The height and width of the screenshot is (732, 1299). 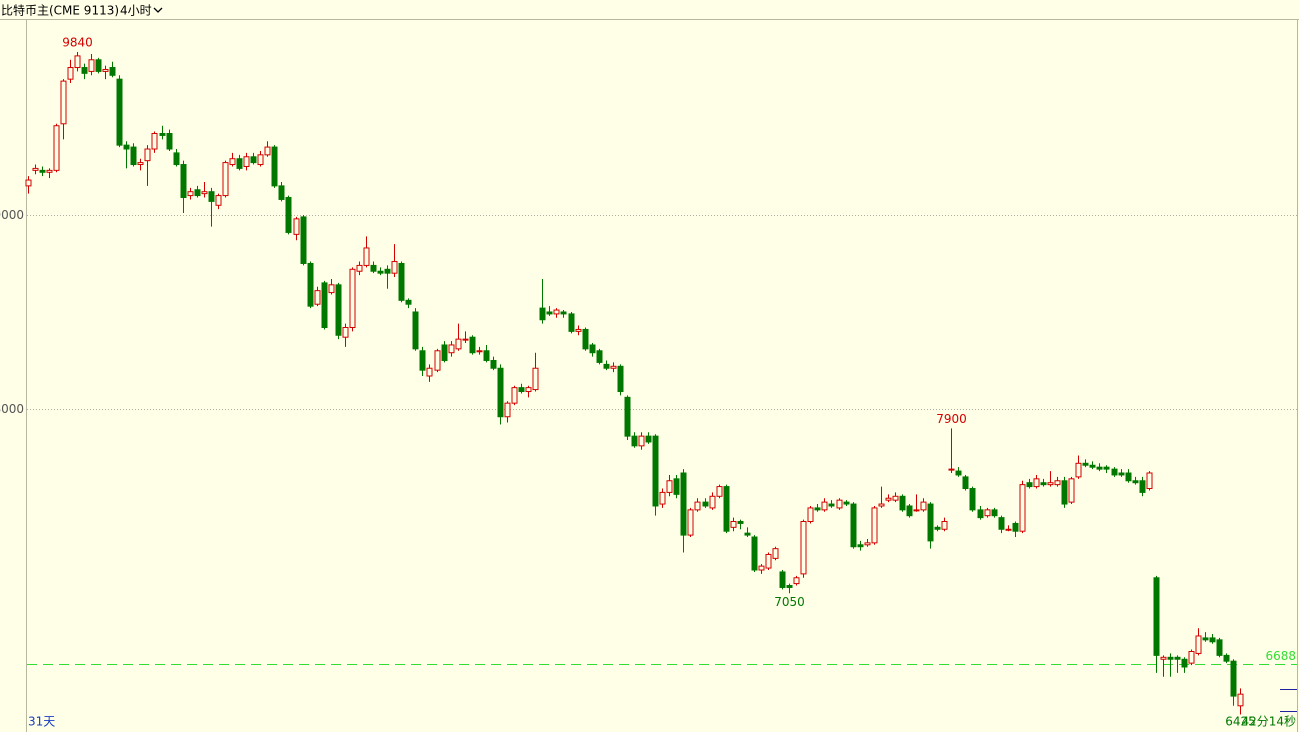 I want to click on y-tick-label: 9000, so click(x=12, y=215).